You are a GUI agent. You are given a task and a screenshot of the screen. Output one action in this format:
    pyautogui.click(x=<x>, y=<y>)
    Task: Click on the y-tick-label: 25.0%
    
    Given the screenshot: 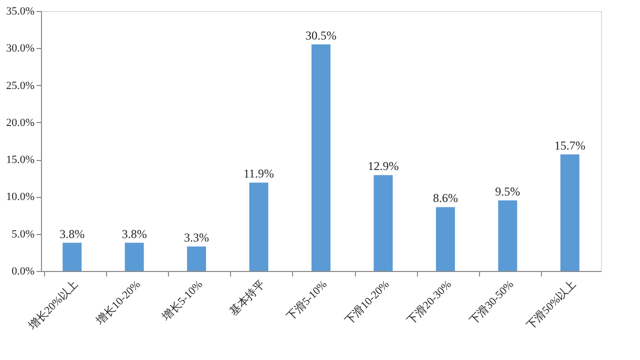 What is the action you would take?
    pyautogui.click(x=20, y=86)
    